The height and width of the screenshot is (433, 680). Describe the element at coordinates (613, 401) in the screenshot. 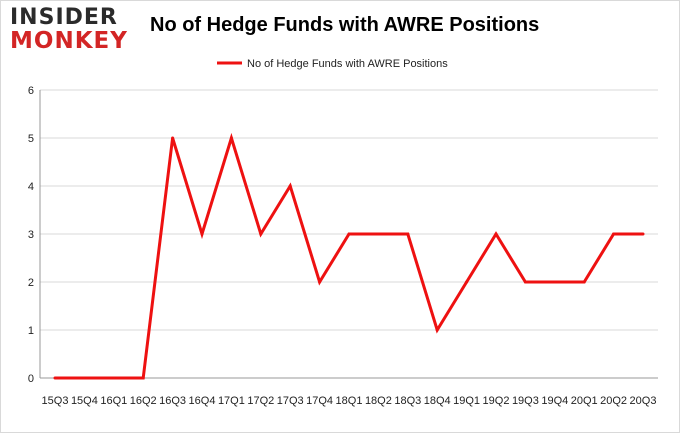

I see `x-tick-label-20Q2: 20Q2` at that location.